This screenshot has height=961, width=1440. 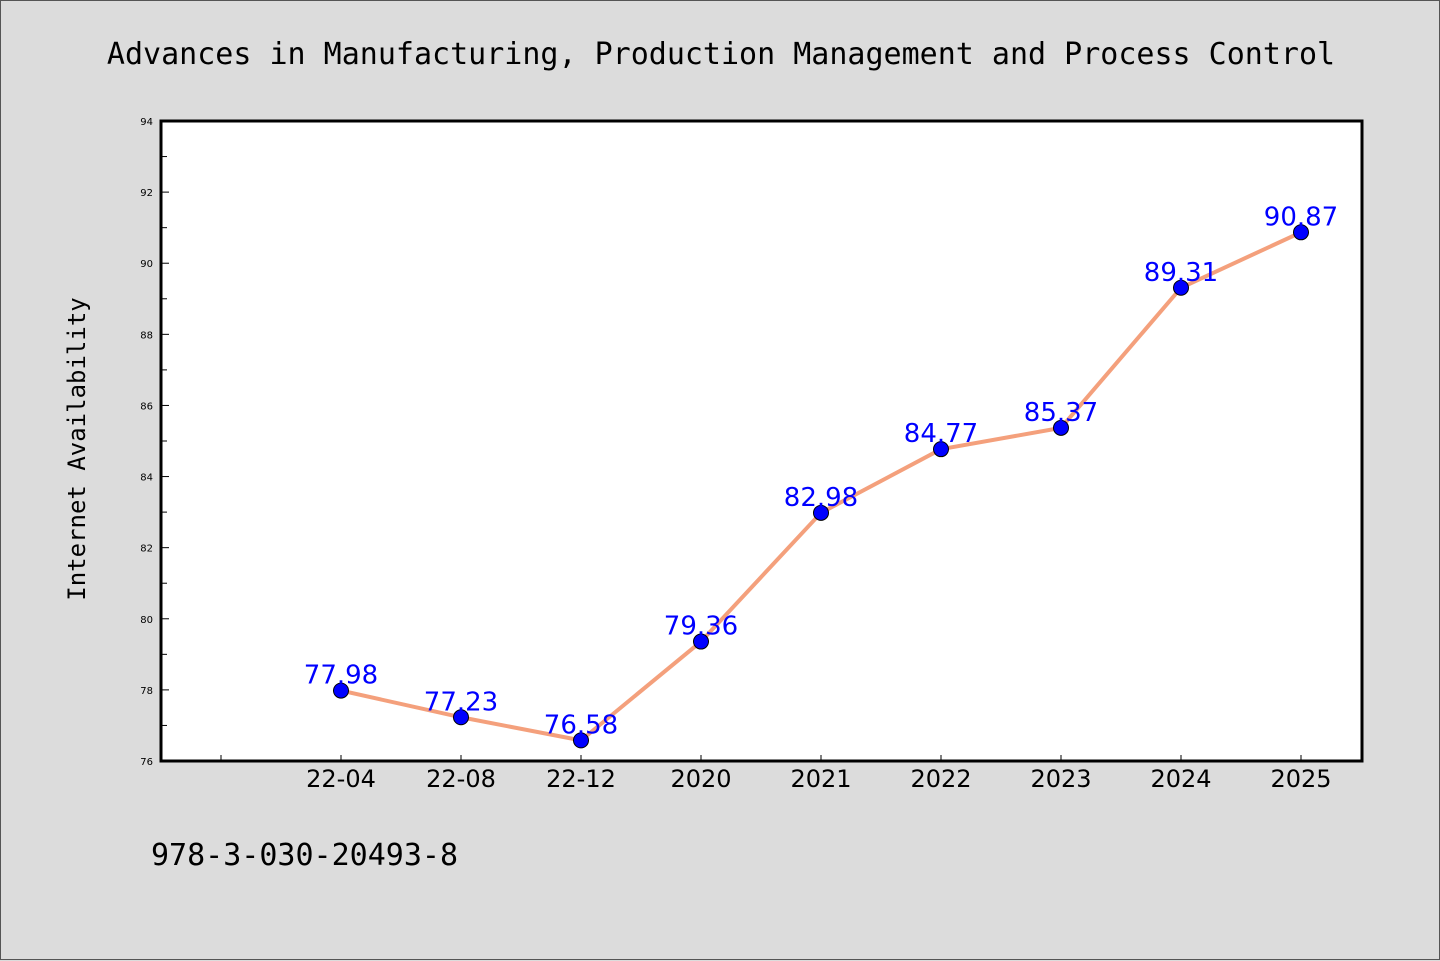 I want to click on y-axis-ticks: 76 78 80 82 84 86 88 90 92 94, so click(x=154, y=442).